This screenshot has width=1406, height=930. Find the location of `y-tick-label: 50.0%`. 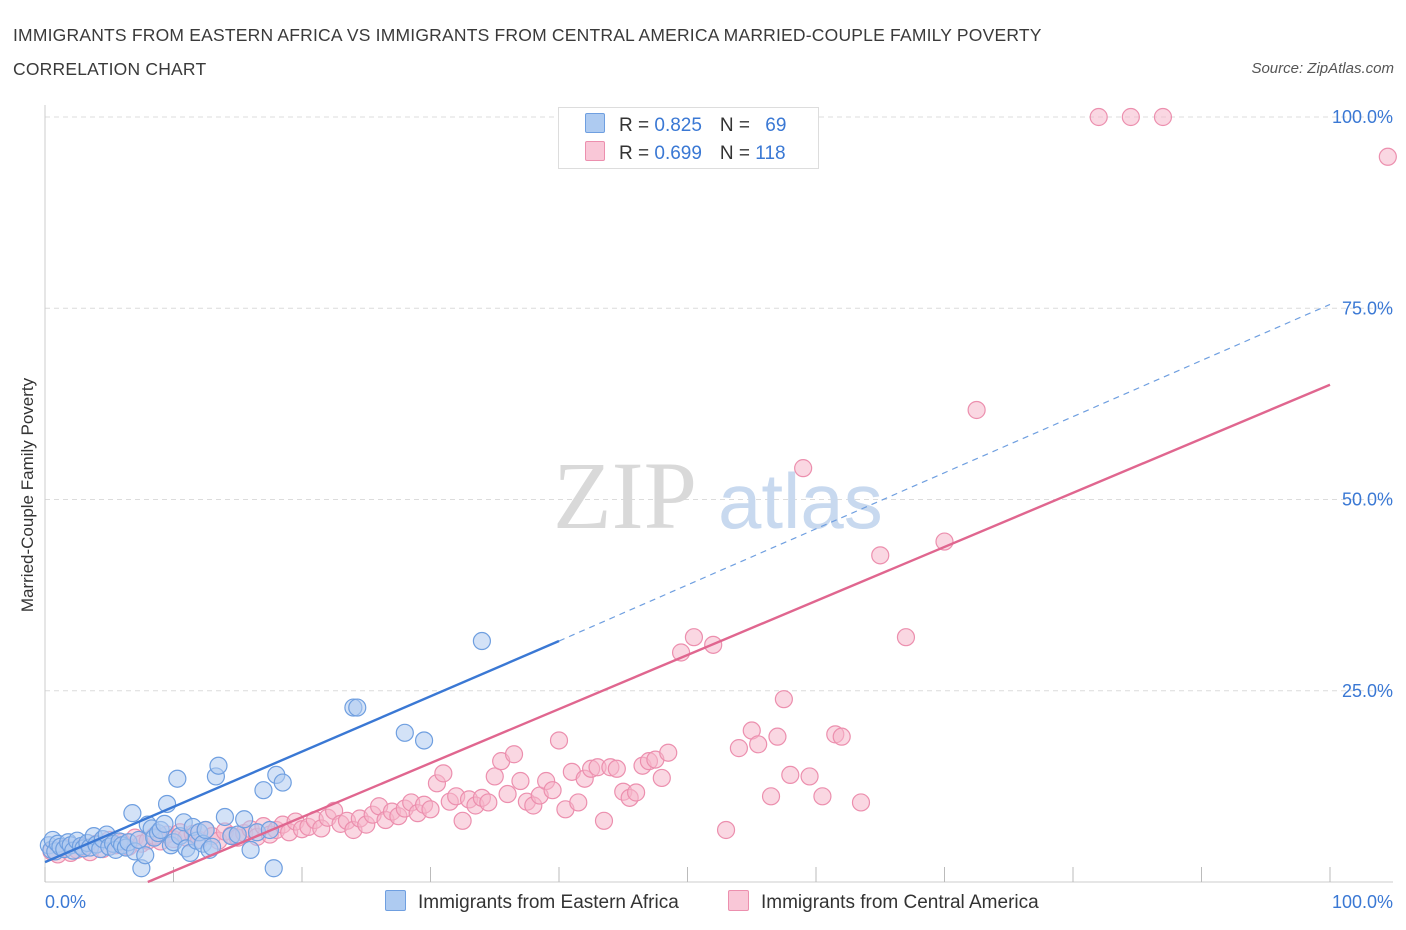

y-tick-label: 50.0% is located at coordinates (1367, 500).